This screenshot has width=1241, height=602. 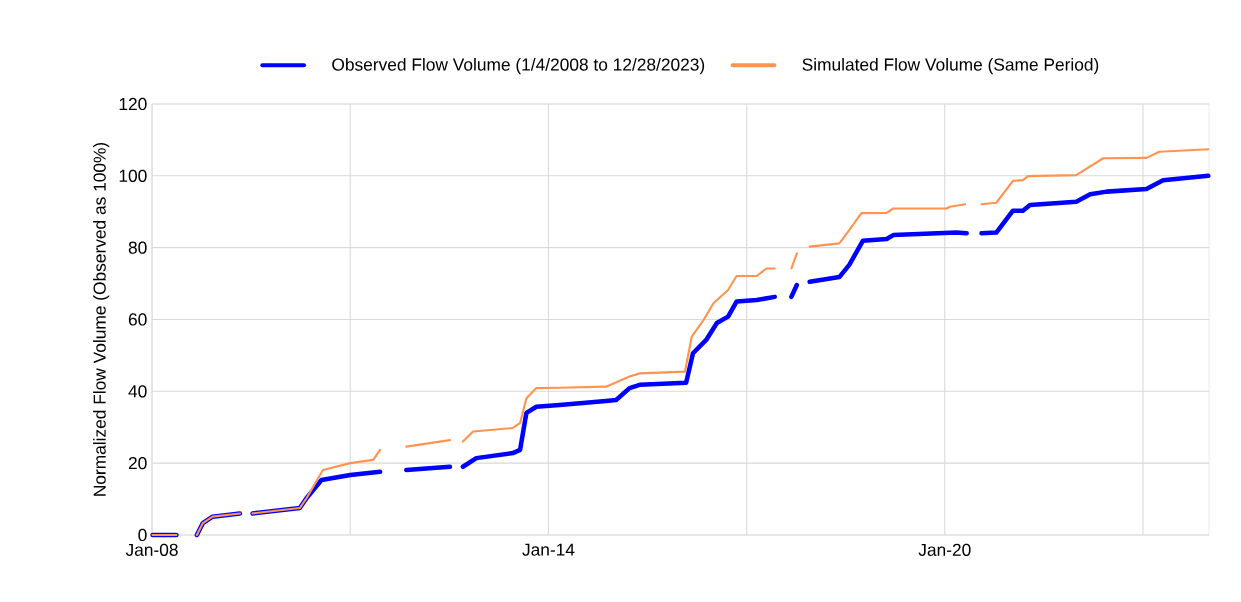 What do you see at coordinates (133, 175) in the screenshot?
I see `y-tick-label: 100` at bounding box center [133, 175].